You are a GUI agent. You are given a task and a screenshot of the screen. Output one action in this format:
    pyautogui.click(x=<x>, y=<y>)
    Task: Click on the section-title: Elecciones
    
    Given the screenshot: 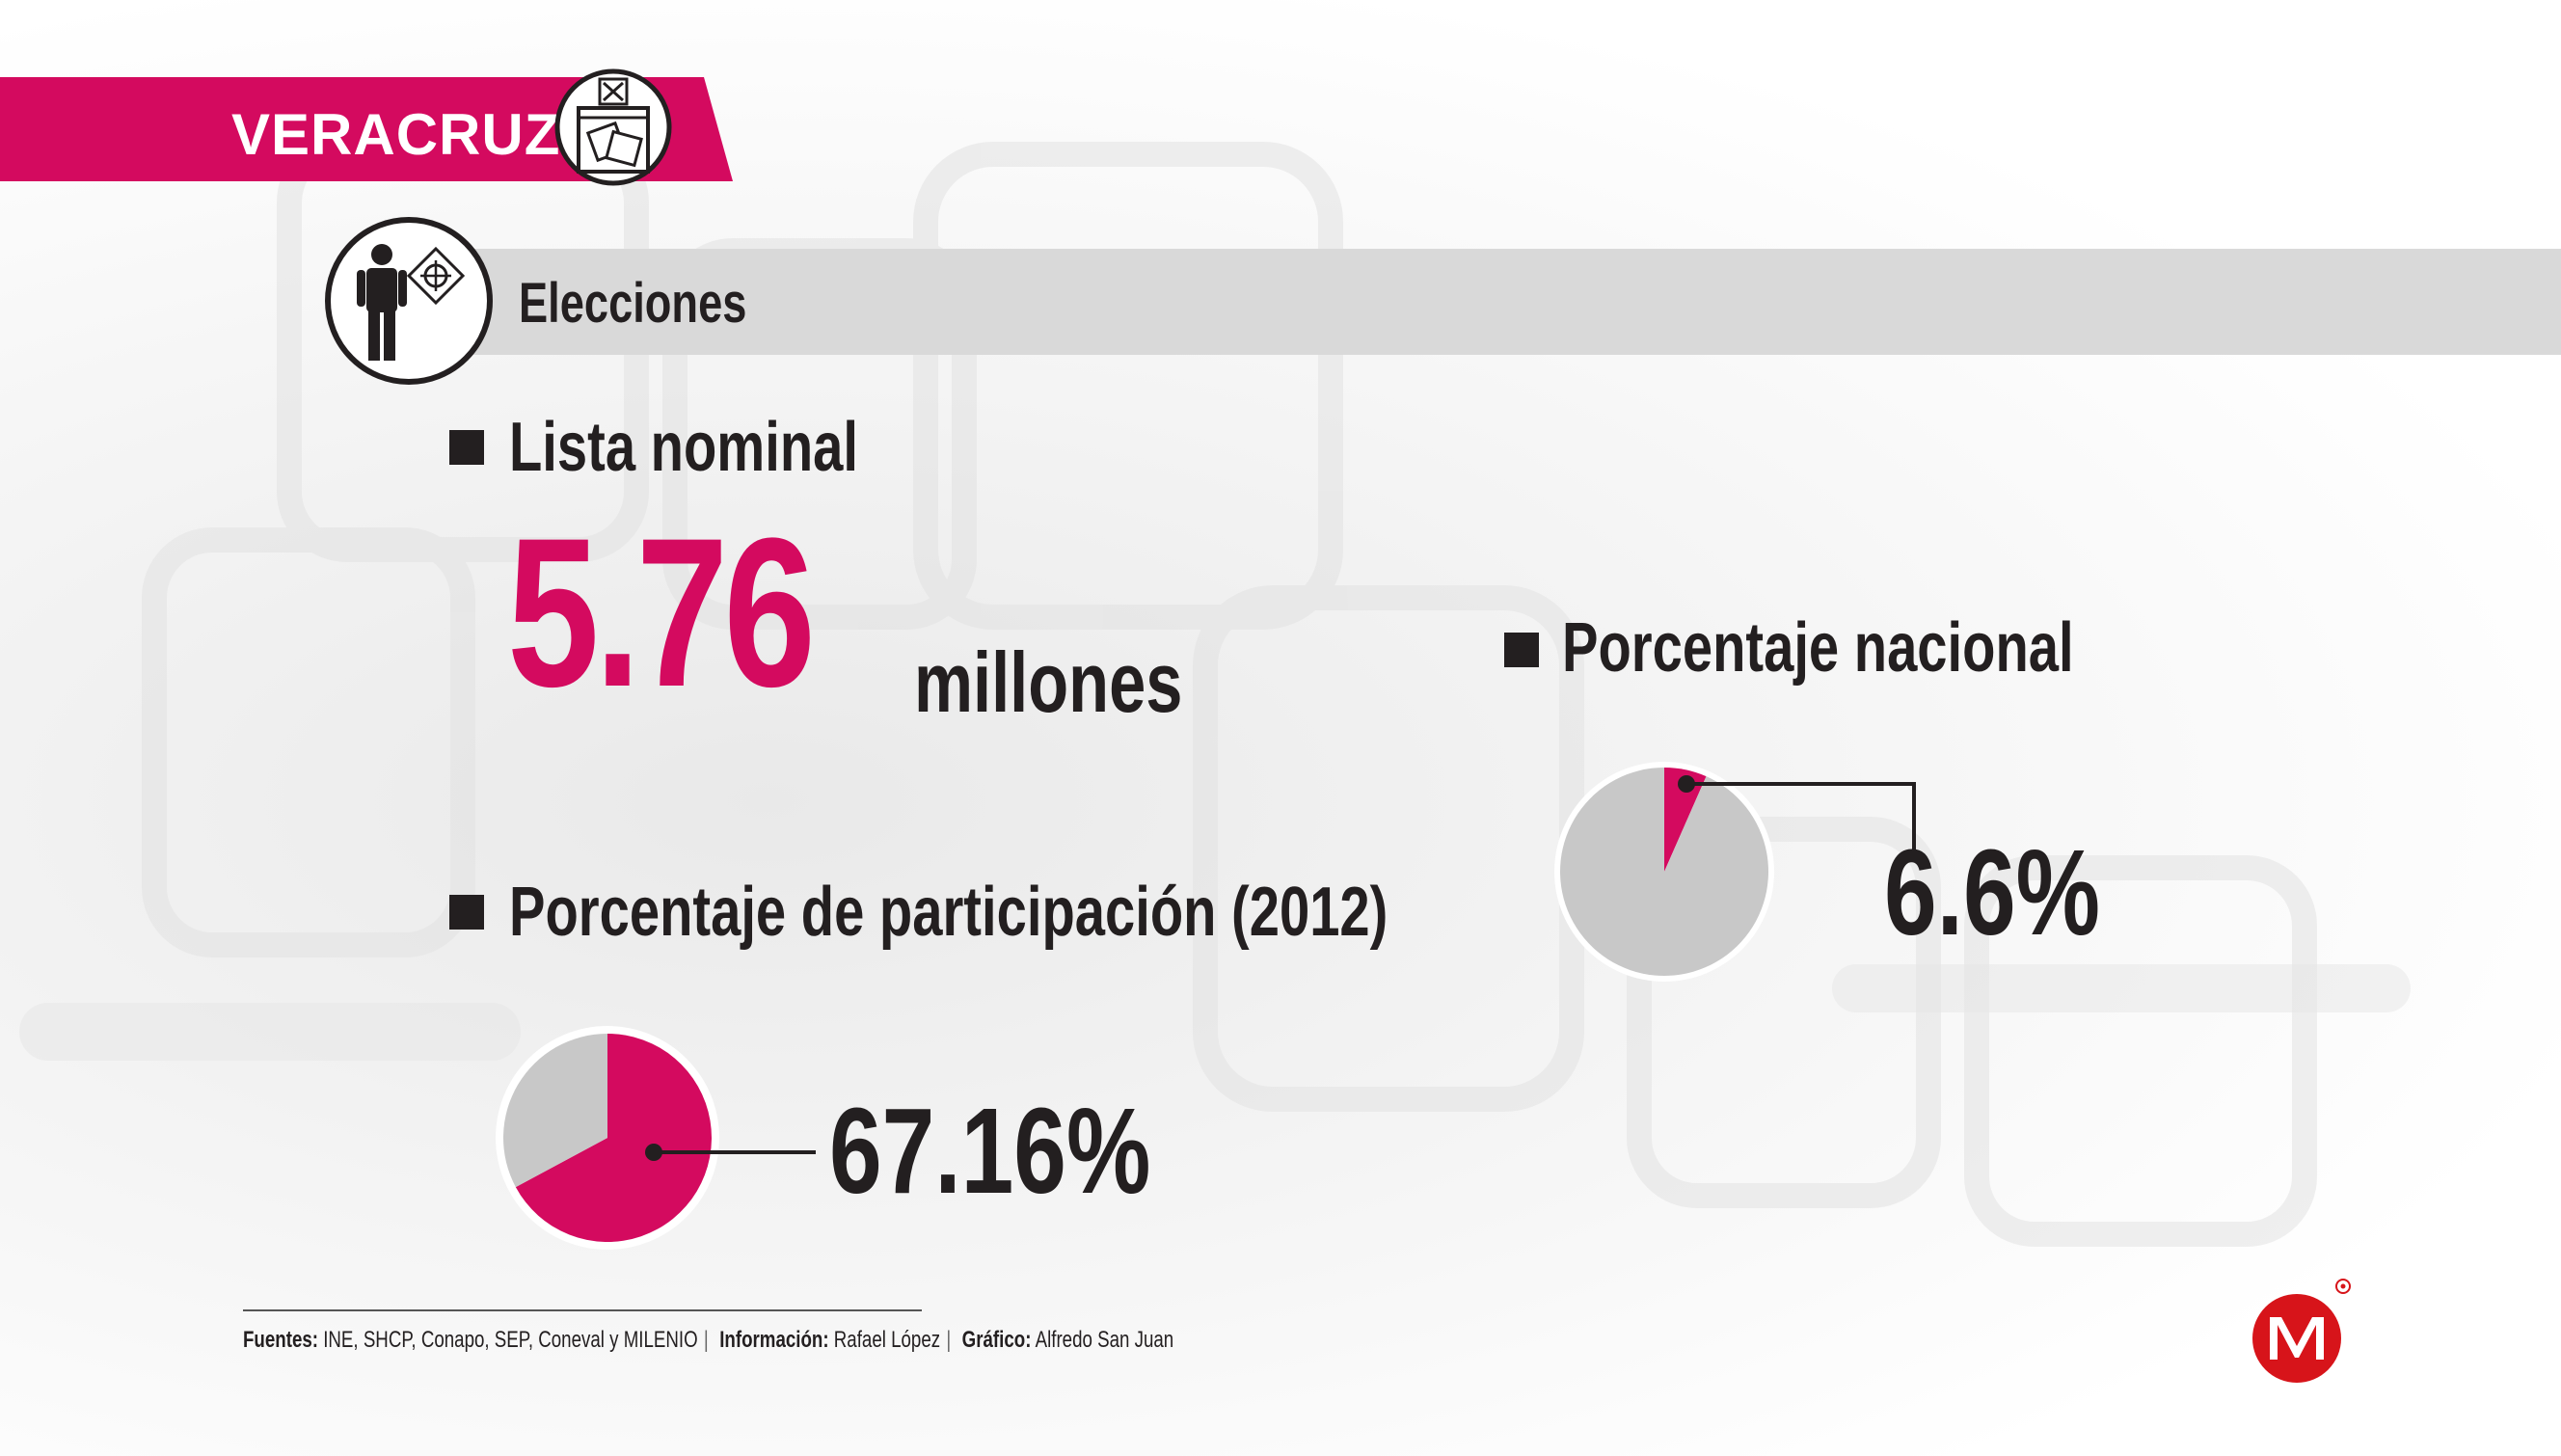 What is the action you would take?
    pyautogui.click(x=633, y=303)
    